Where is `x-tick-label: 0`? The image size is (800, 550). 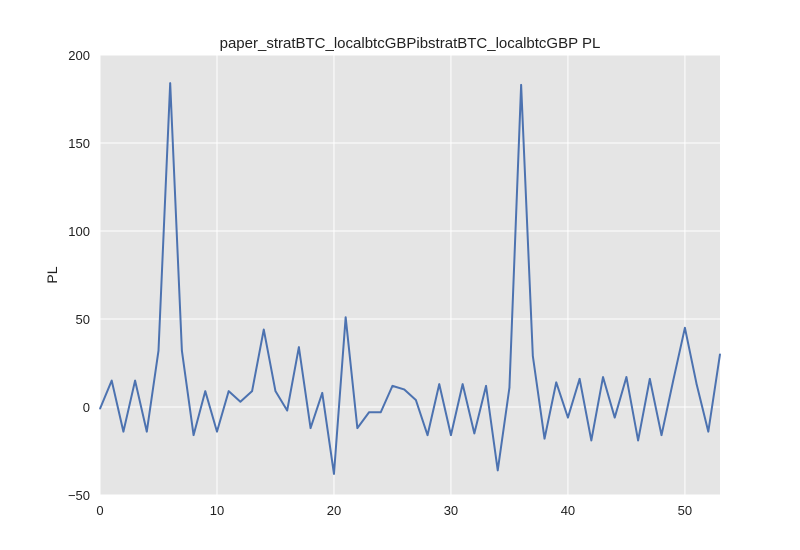 x-tick-label: 0 is located at coordinates (99, 510).